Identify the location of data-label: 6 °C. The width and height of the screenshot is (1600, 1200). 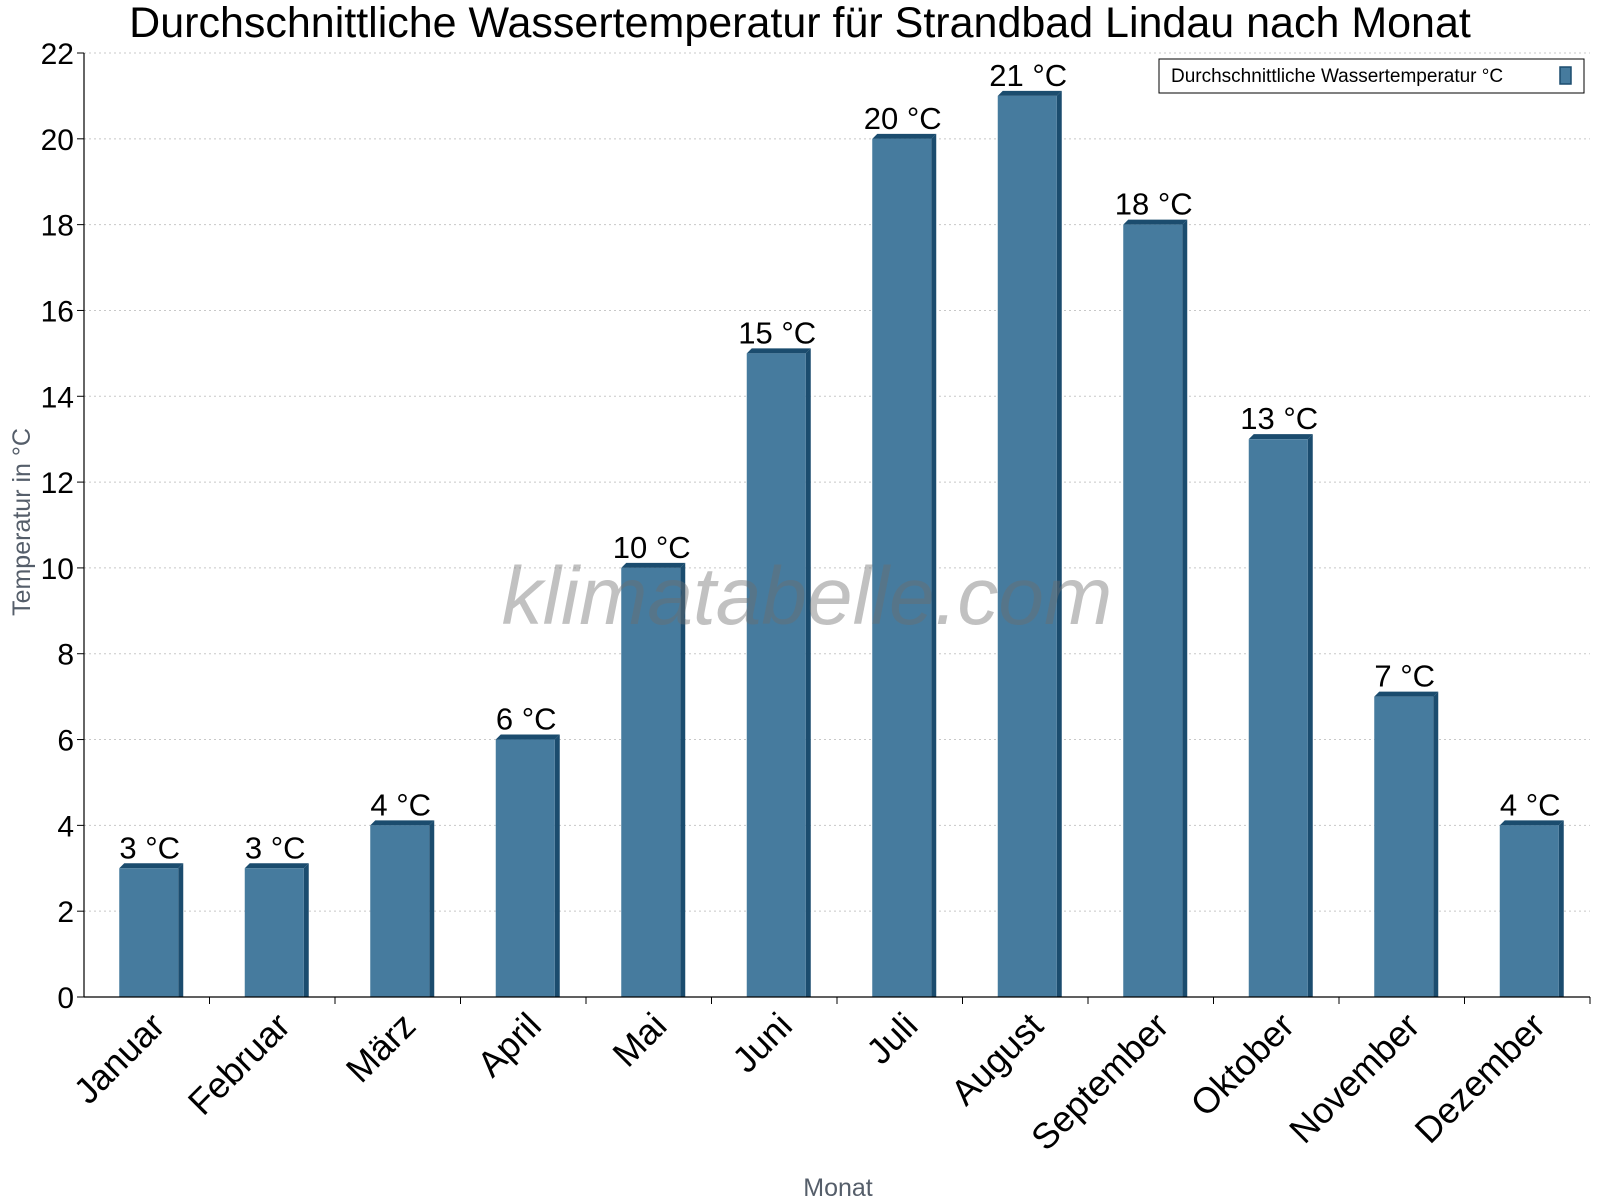
(526, 719).